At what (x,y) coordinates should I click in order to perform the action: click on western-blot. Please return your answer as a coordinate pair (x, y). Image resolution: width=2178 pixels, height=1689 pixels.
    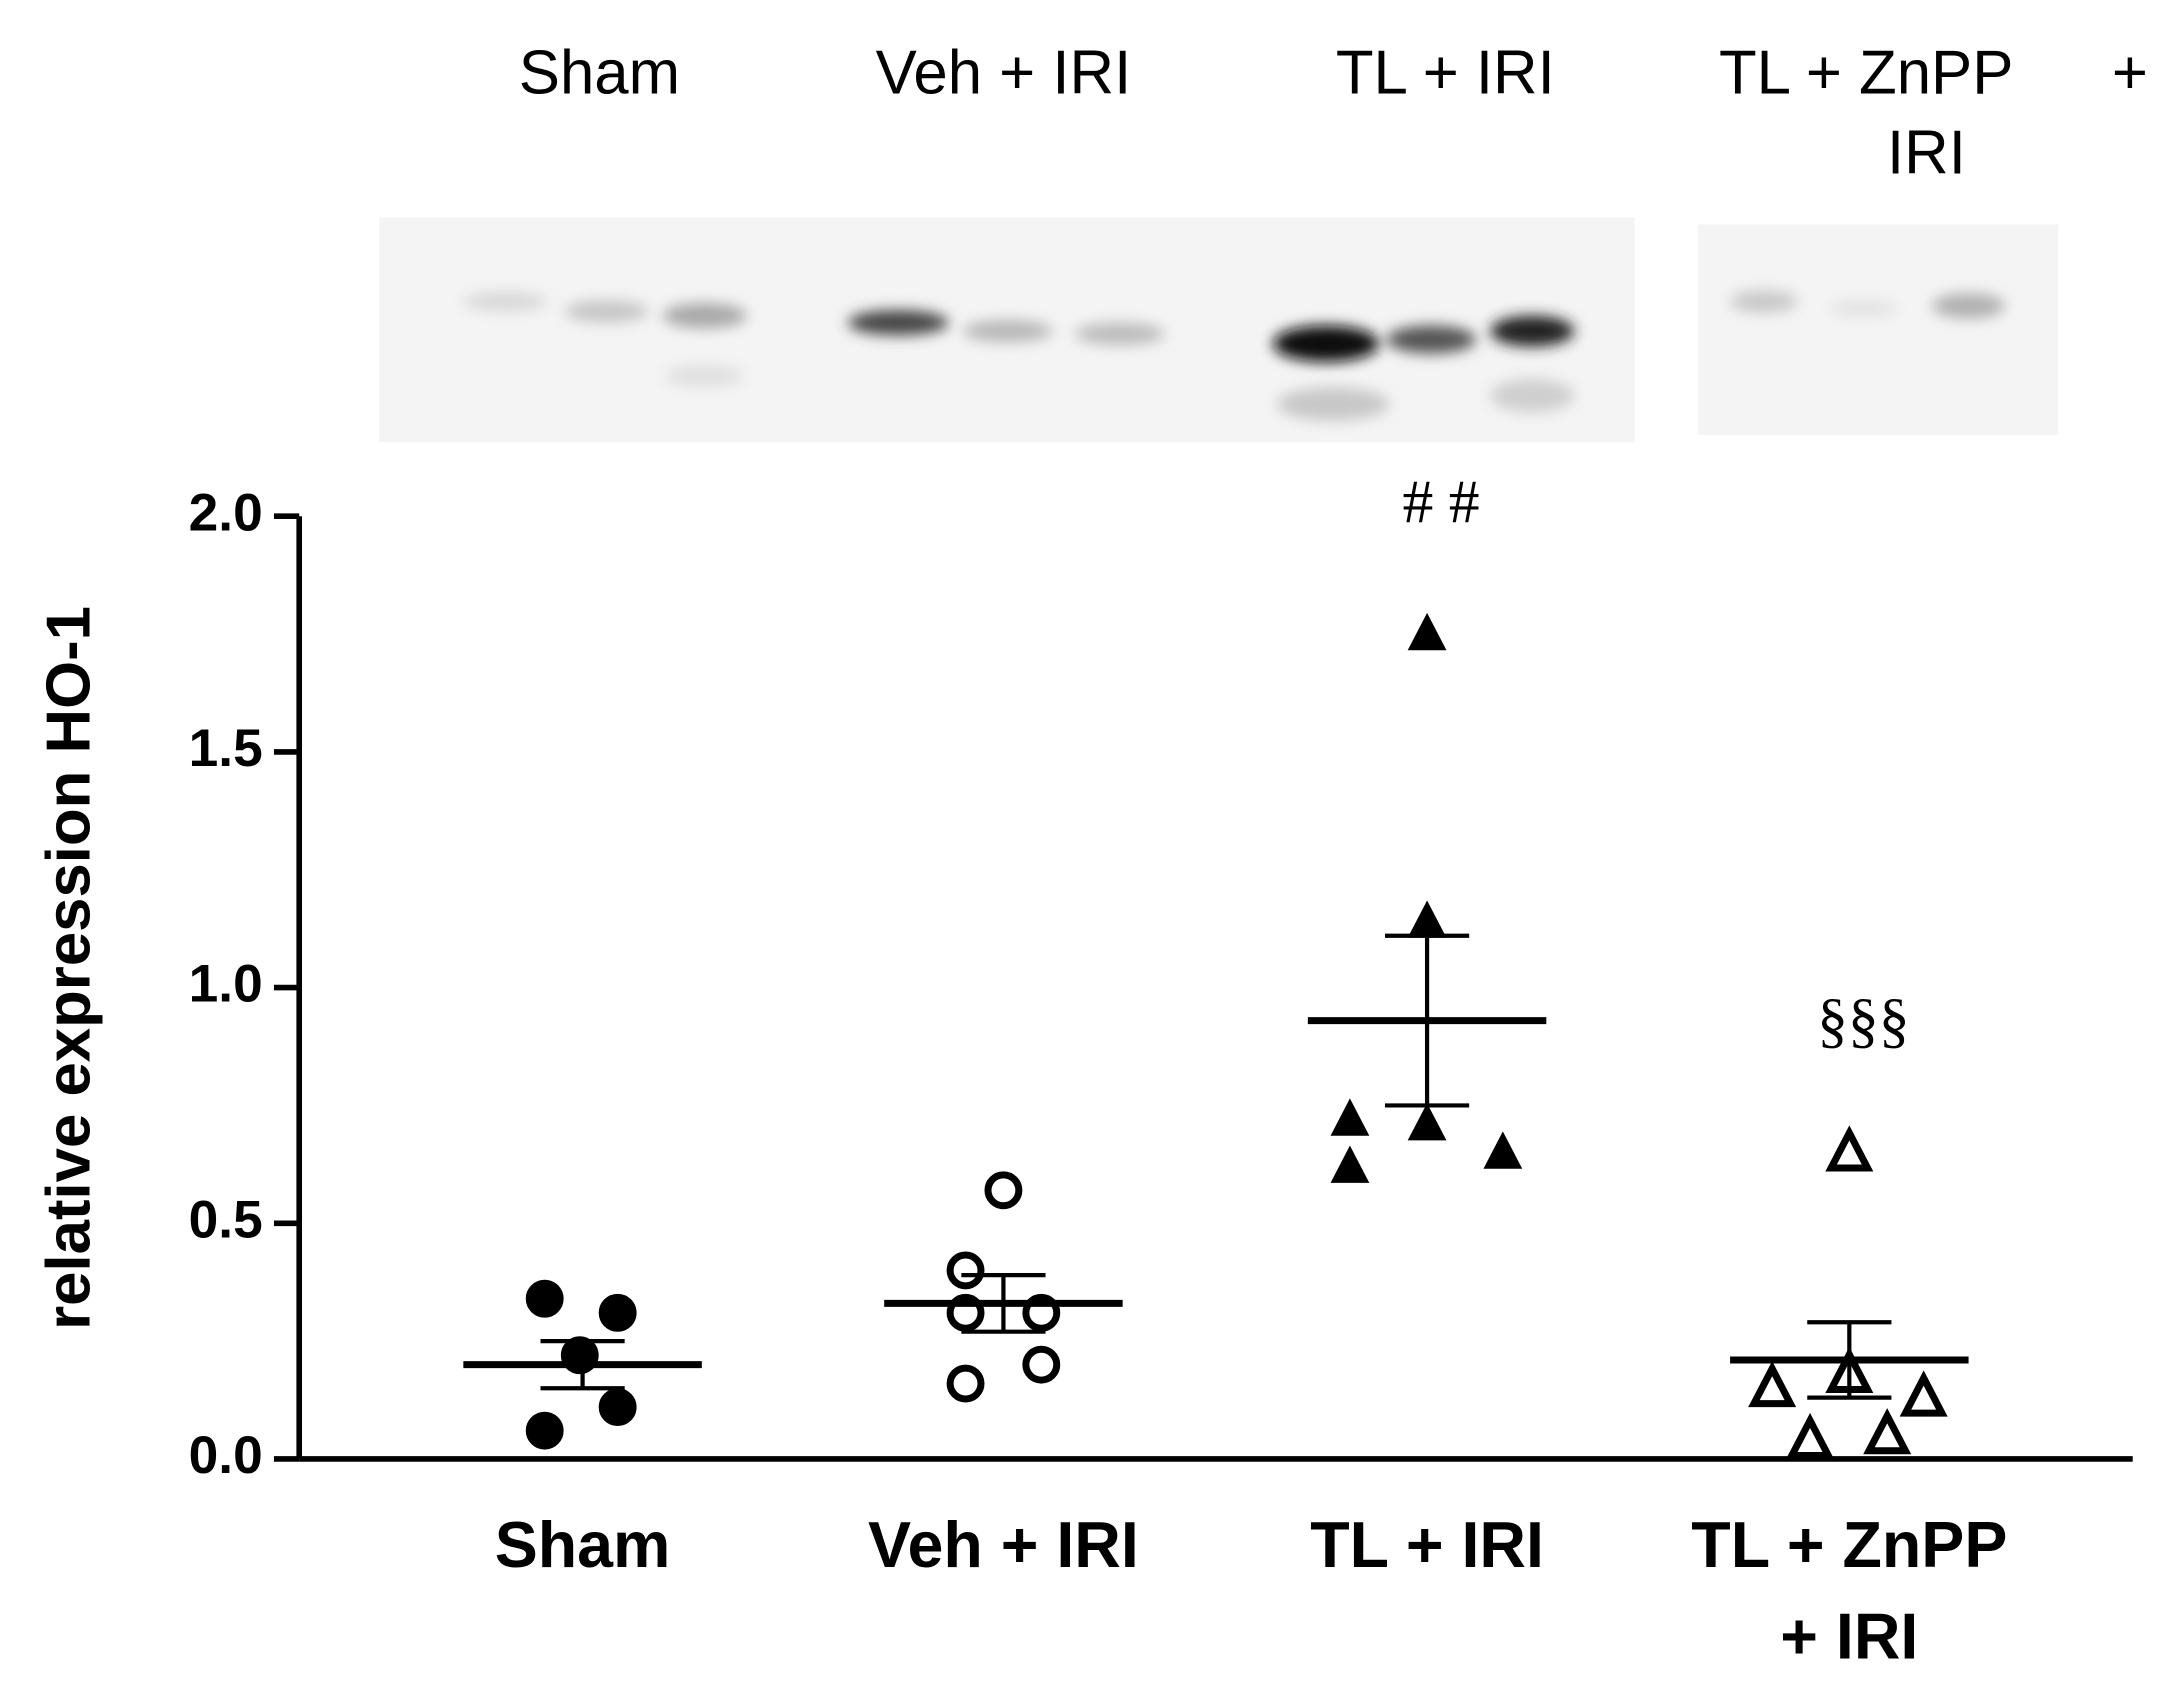
    Looking at the image, I should click on (1219, 329).